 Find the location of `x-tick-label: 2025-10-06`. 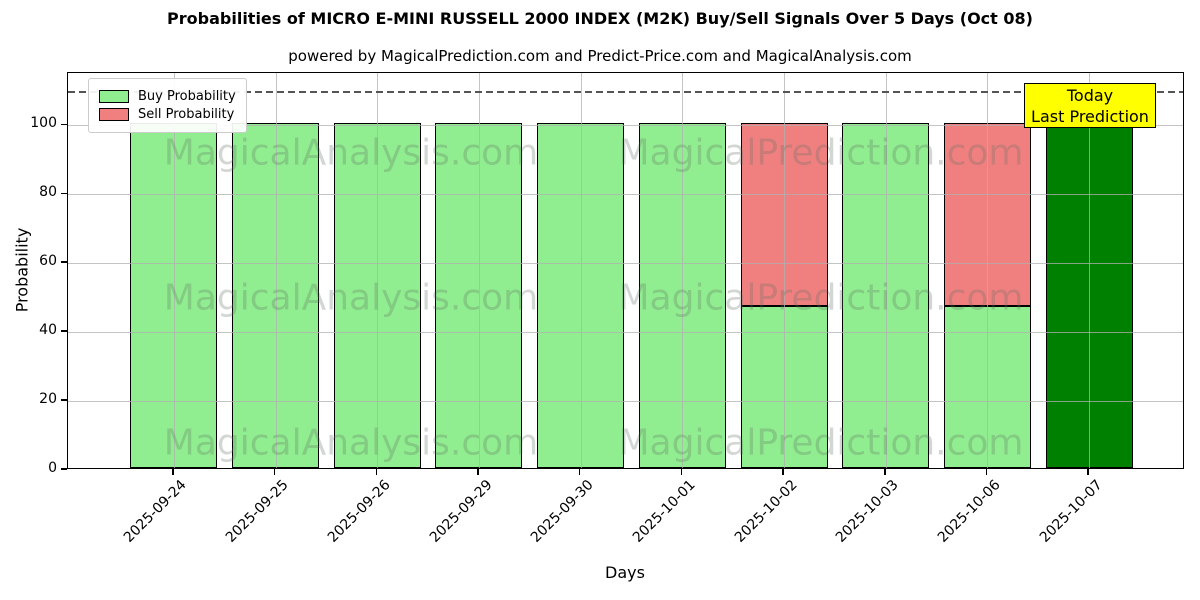

x-tick-label: 2025-10-06 is located at coordinates (969, 511).